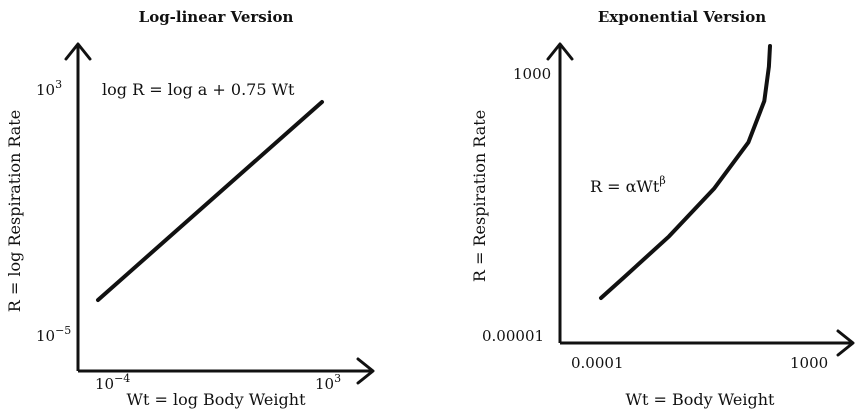 This screenshot has height=413, width=857. What do you see at coordinates (198, 89) in the screenshot?
I see `equation-label: log R = log a + 0.75 Wt` at bounding box center [198, 89].